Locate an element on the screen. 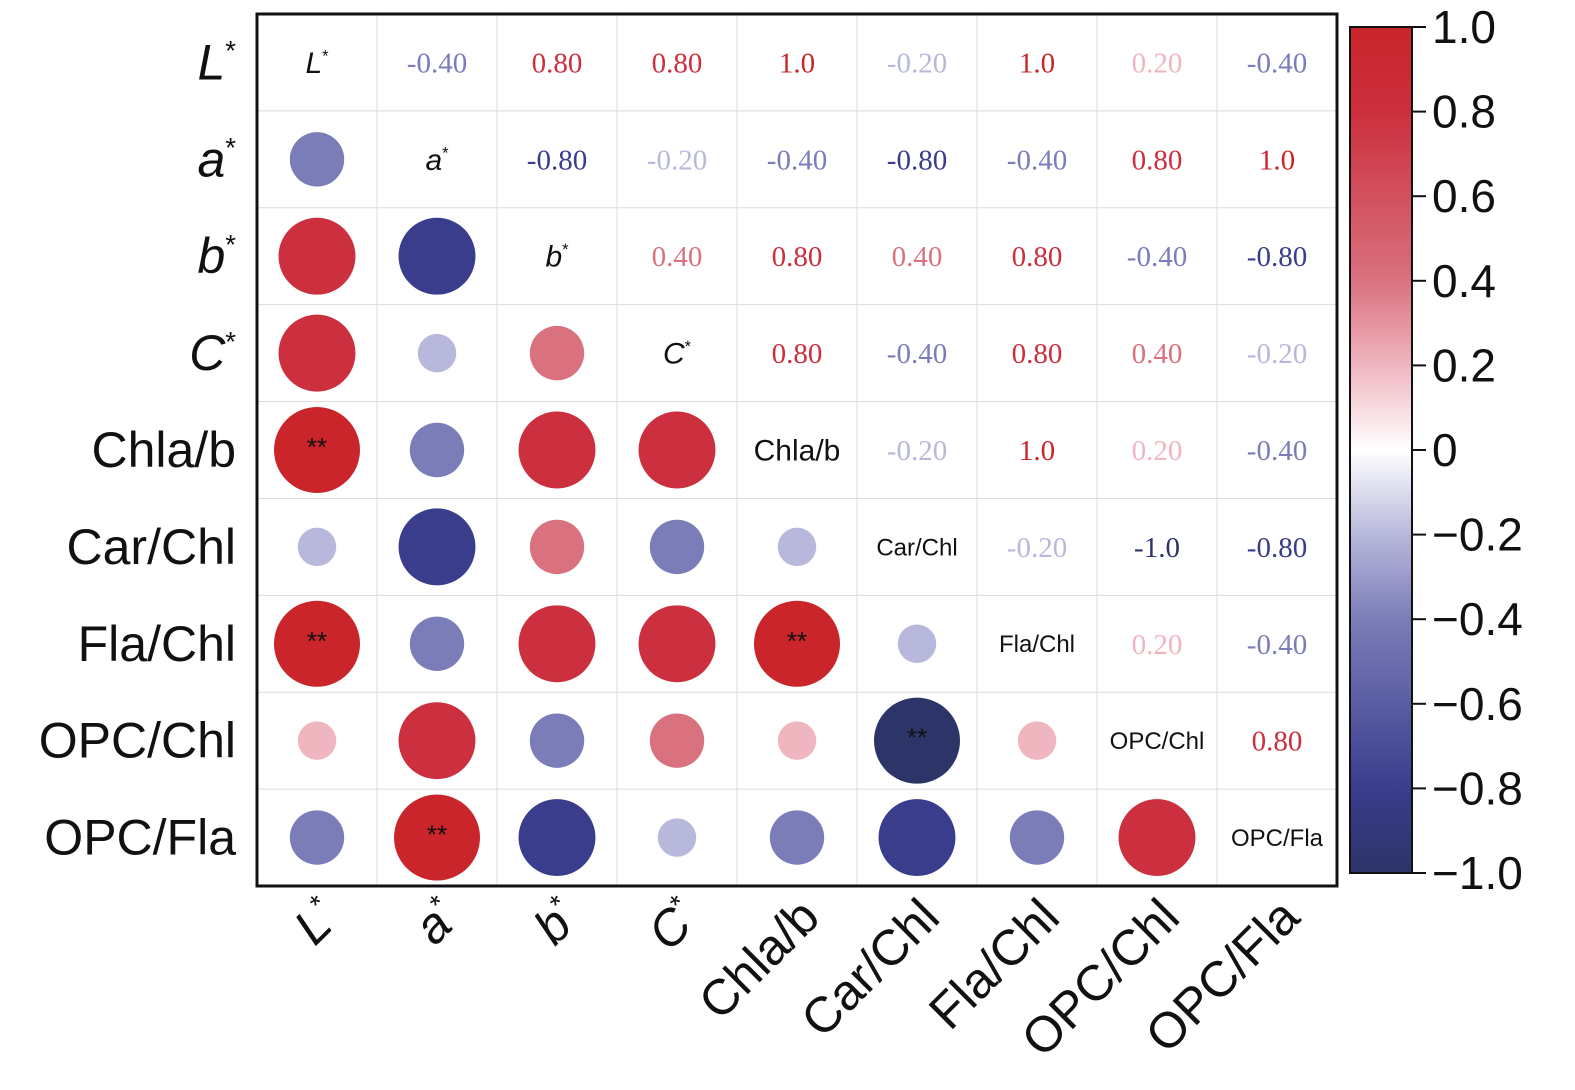  colorbar-tick-label: 0.6 is located at coordinates (1464, 196).